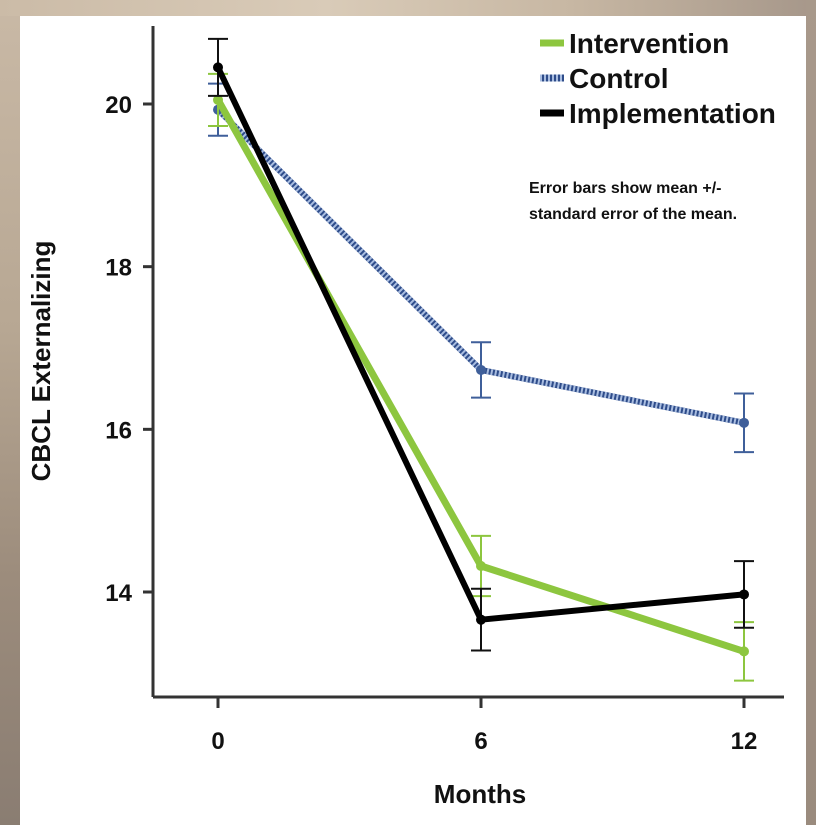  I want to click on legend-item-control: Control, so click(604, 78).